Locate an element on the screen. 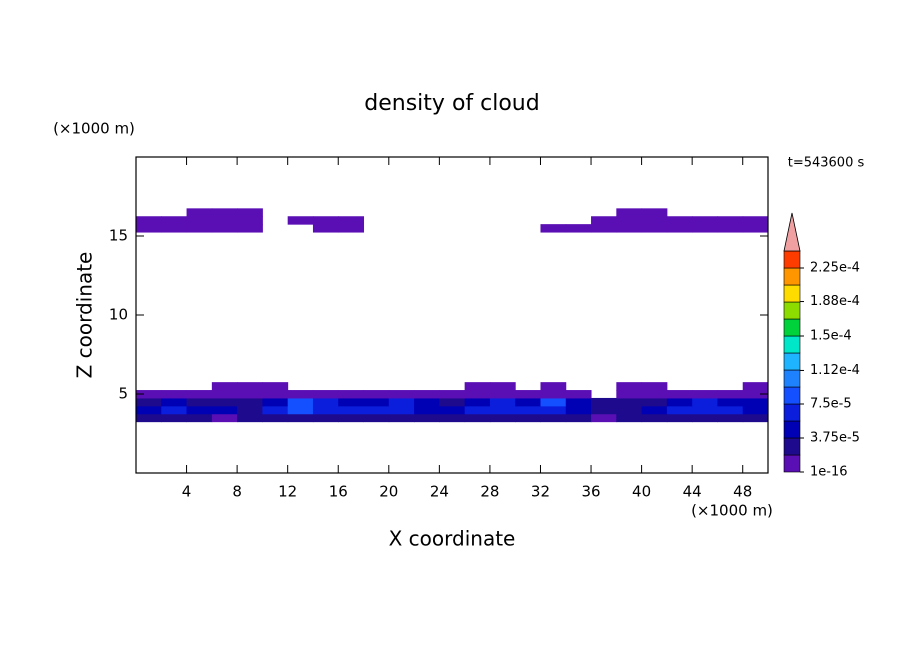 This screenshot has width=904, height=654. x-tick-label: 28 is located at coordinates (489, 492).